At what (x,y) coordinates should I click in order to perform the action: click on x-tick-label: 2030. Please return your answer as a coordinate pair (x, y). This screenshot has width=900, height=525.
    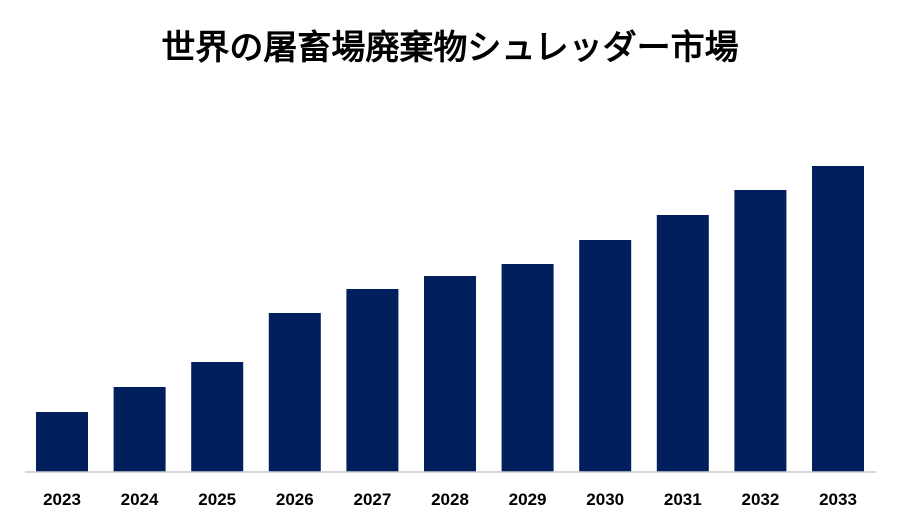
    Looking at the image, I should click on (605, 499).